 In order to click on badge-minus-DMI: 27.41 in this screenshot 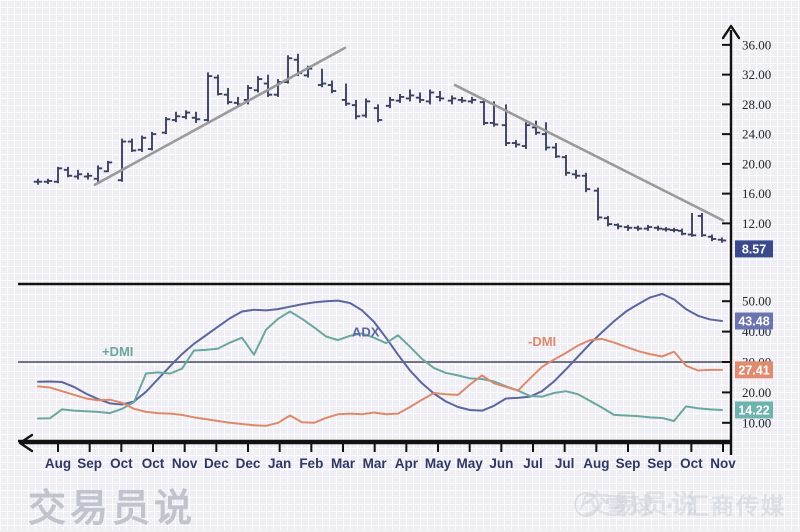, I will do `click(754, 370)`.